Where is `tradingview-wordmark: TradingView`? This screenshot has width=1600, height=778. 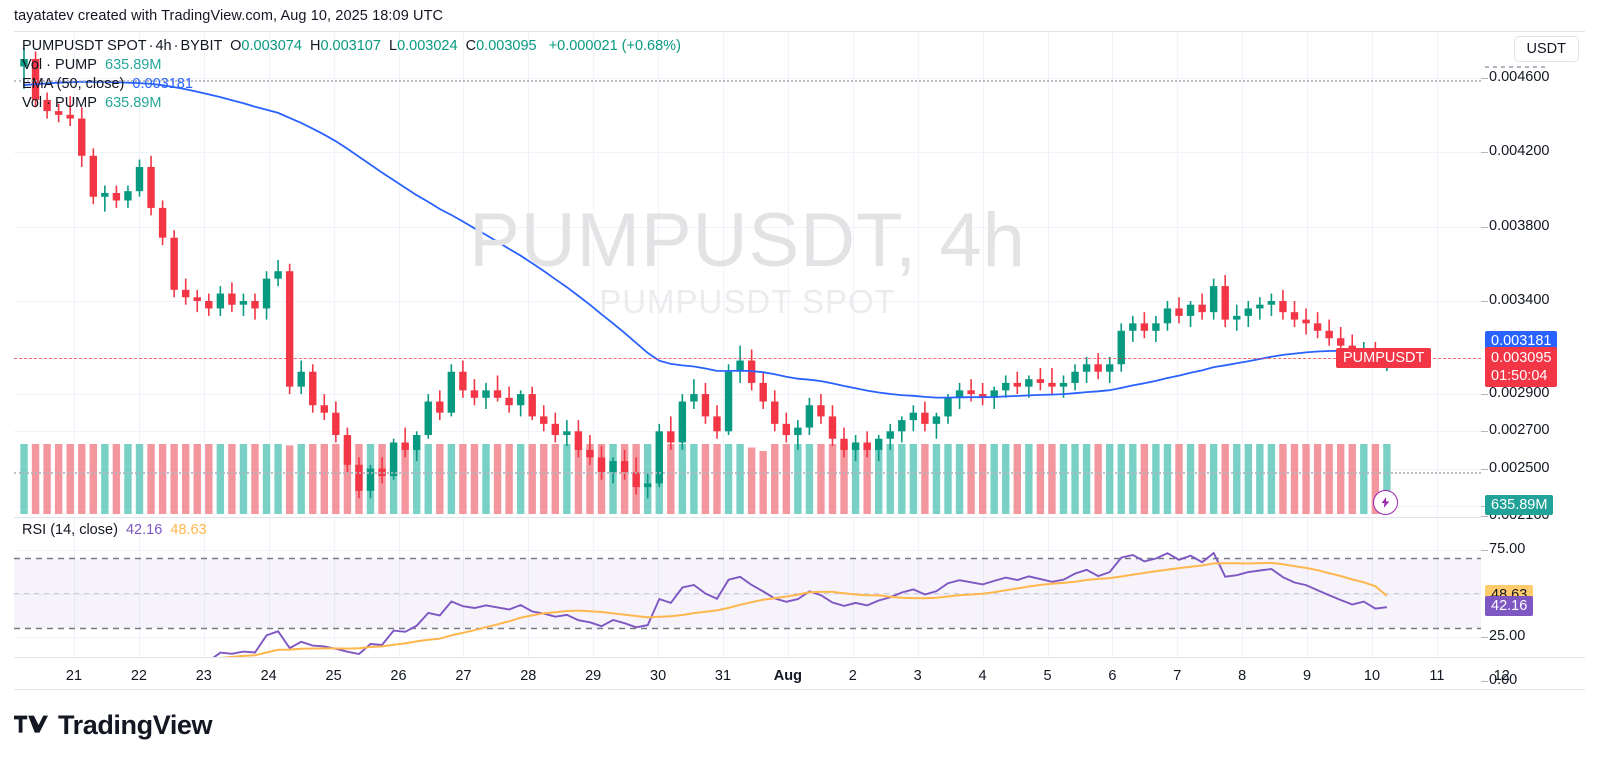
tradingview-wordmark: TradingView is located at coordinates (135, 725).